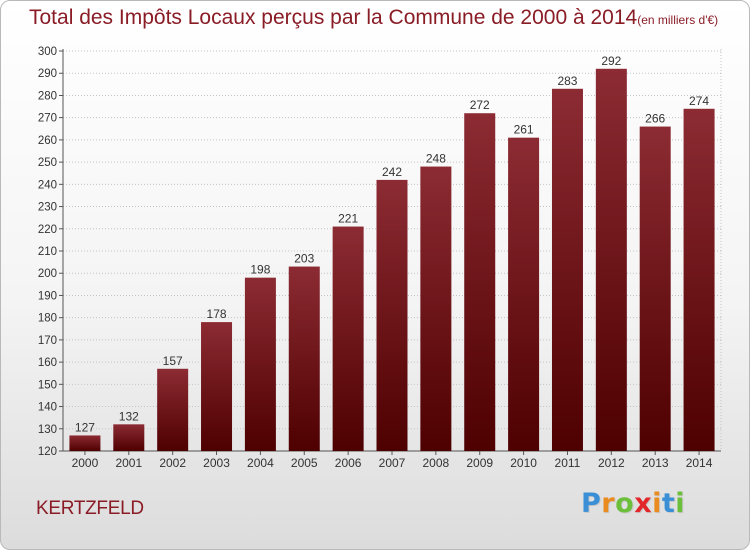  I want to click on y-tick-label: 130, so click(47, 430).